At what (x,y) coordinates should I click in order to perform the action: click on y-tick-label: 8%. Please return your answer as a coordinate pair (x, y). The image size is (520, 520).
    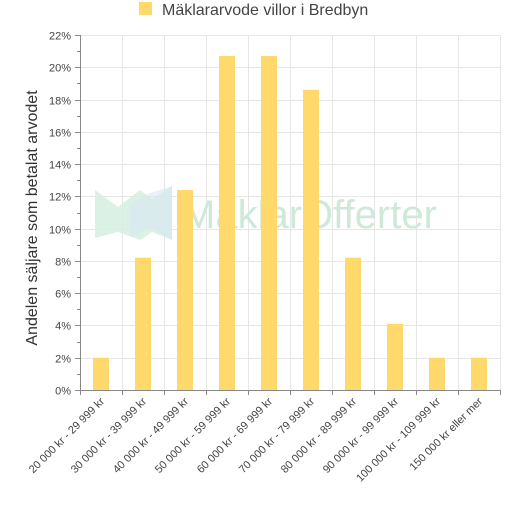
    Looking at the image, I should click on (63, 263).